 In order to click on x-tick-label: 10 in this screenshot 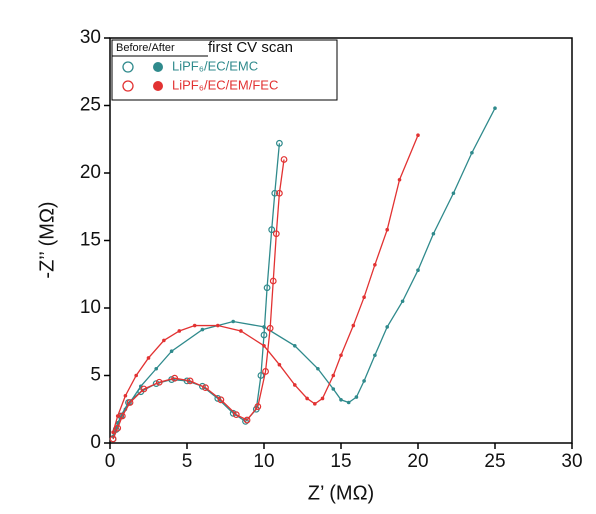, I will do `click(263, 461)`.